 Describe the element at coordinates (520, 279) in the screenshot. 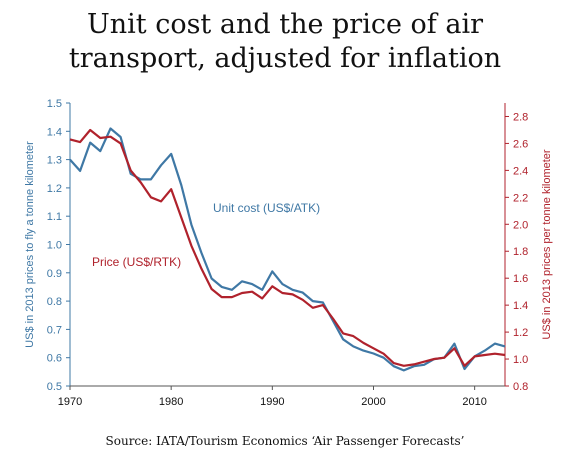

I see `y-right-tick-label: 1.6` at that location.